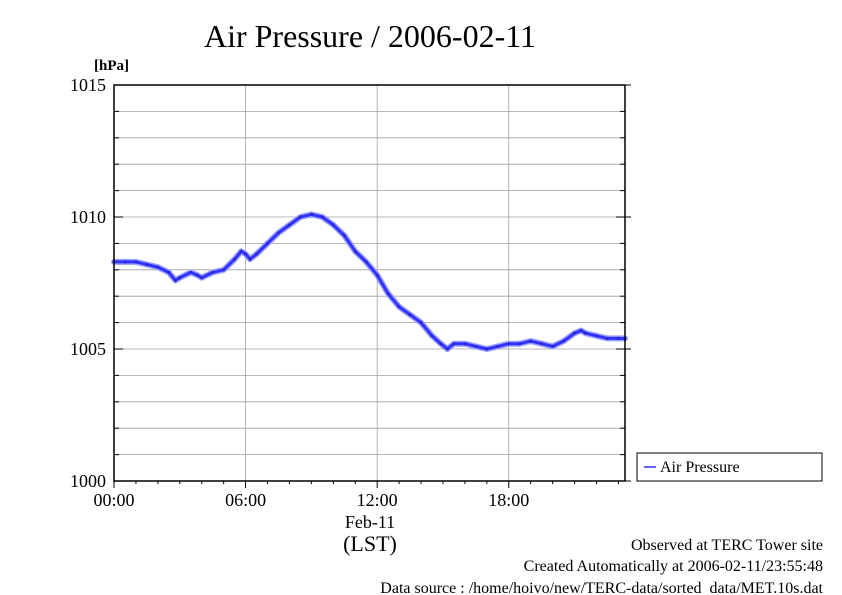  I want to click on y-tick-label: 1005, so click(88, 349).